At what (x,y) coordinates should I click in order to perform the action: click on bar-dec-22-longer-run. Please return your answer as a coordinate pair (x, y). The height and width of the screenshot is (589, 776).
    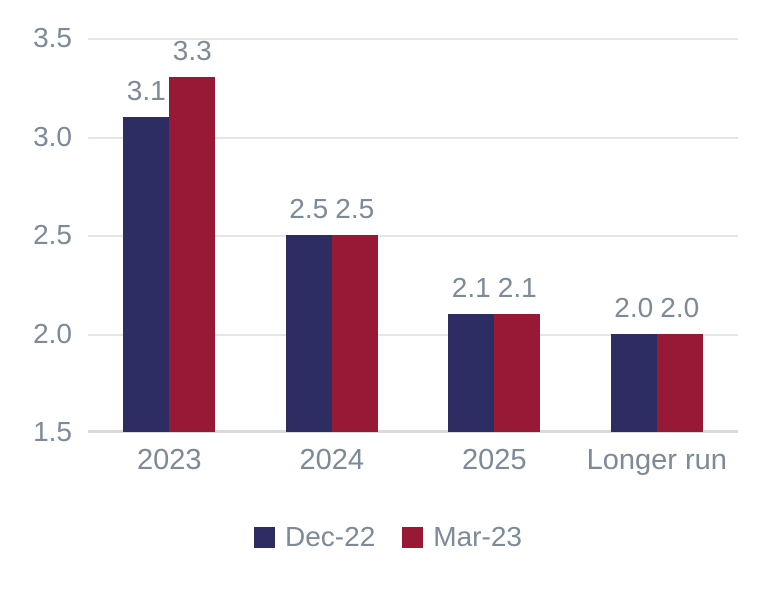
    Looking at the image, I should click on (633, 382).